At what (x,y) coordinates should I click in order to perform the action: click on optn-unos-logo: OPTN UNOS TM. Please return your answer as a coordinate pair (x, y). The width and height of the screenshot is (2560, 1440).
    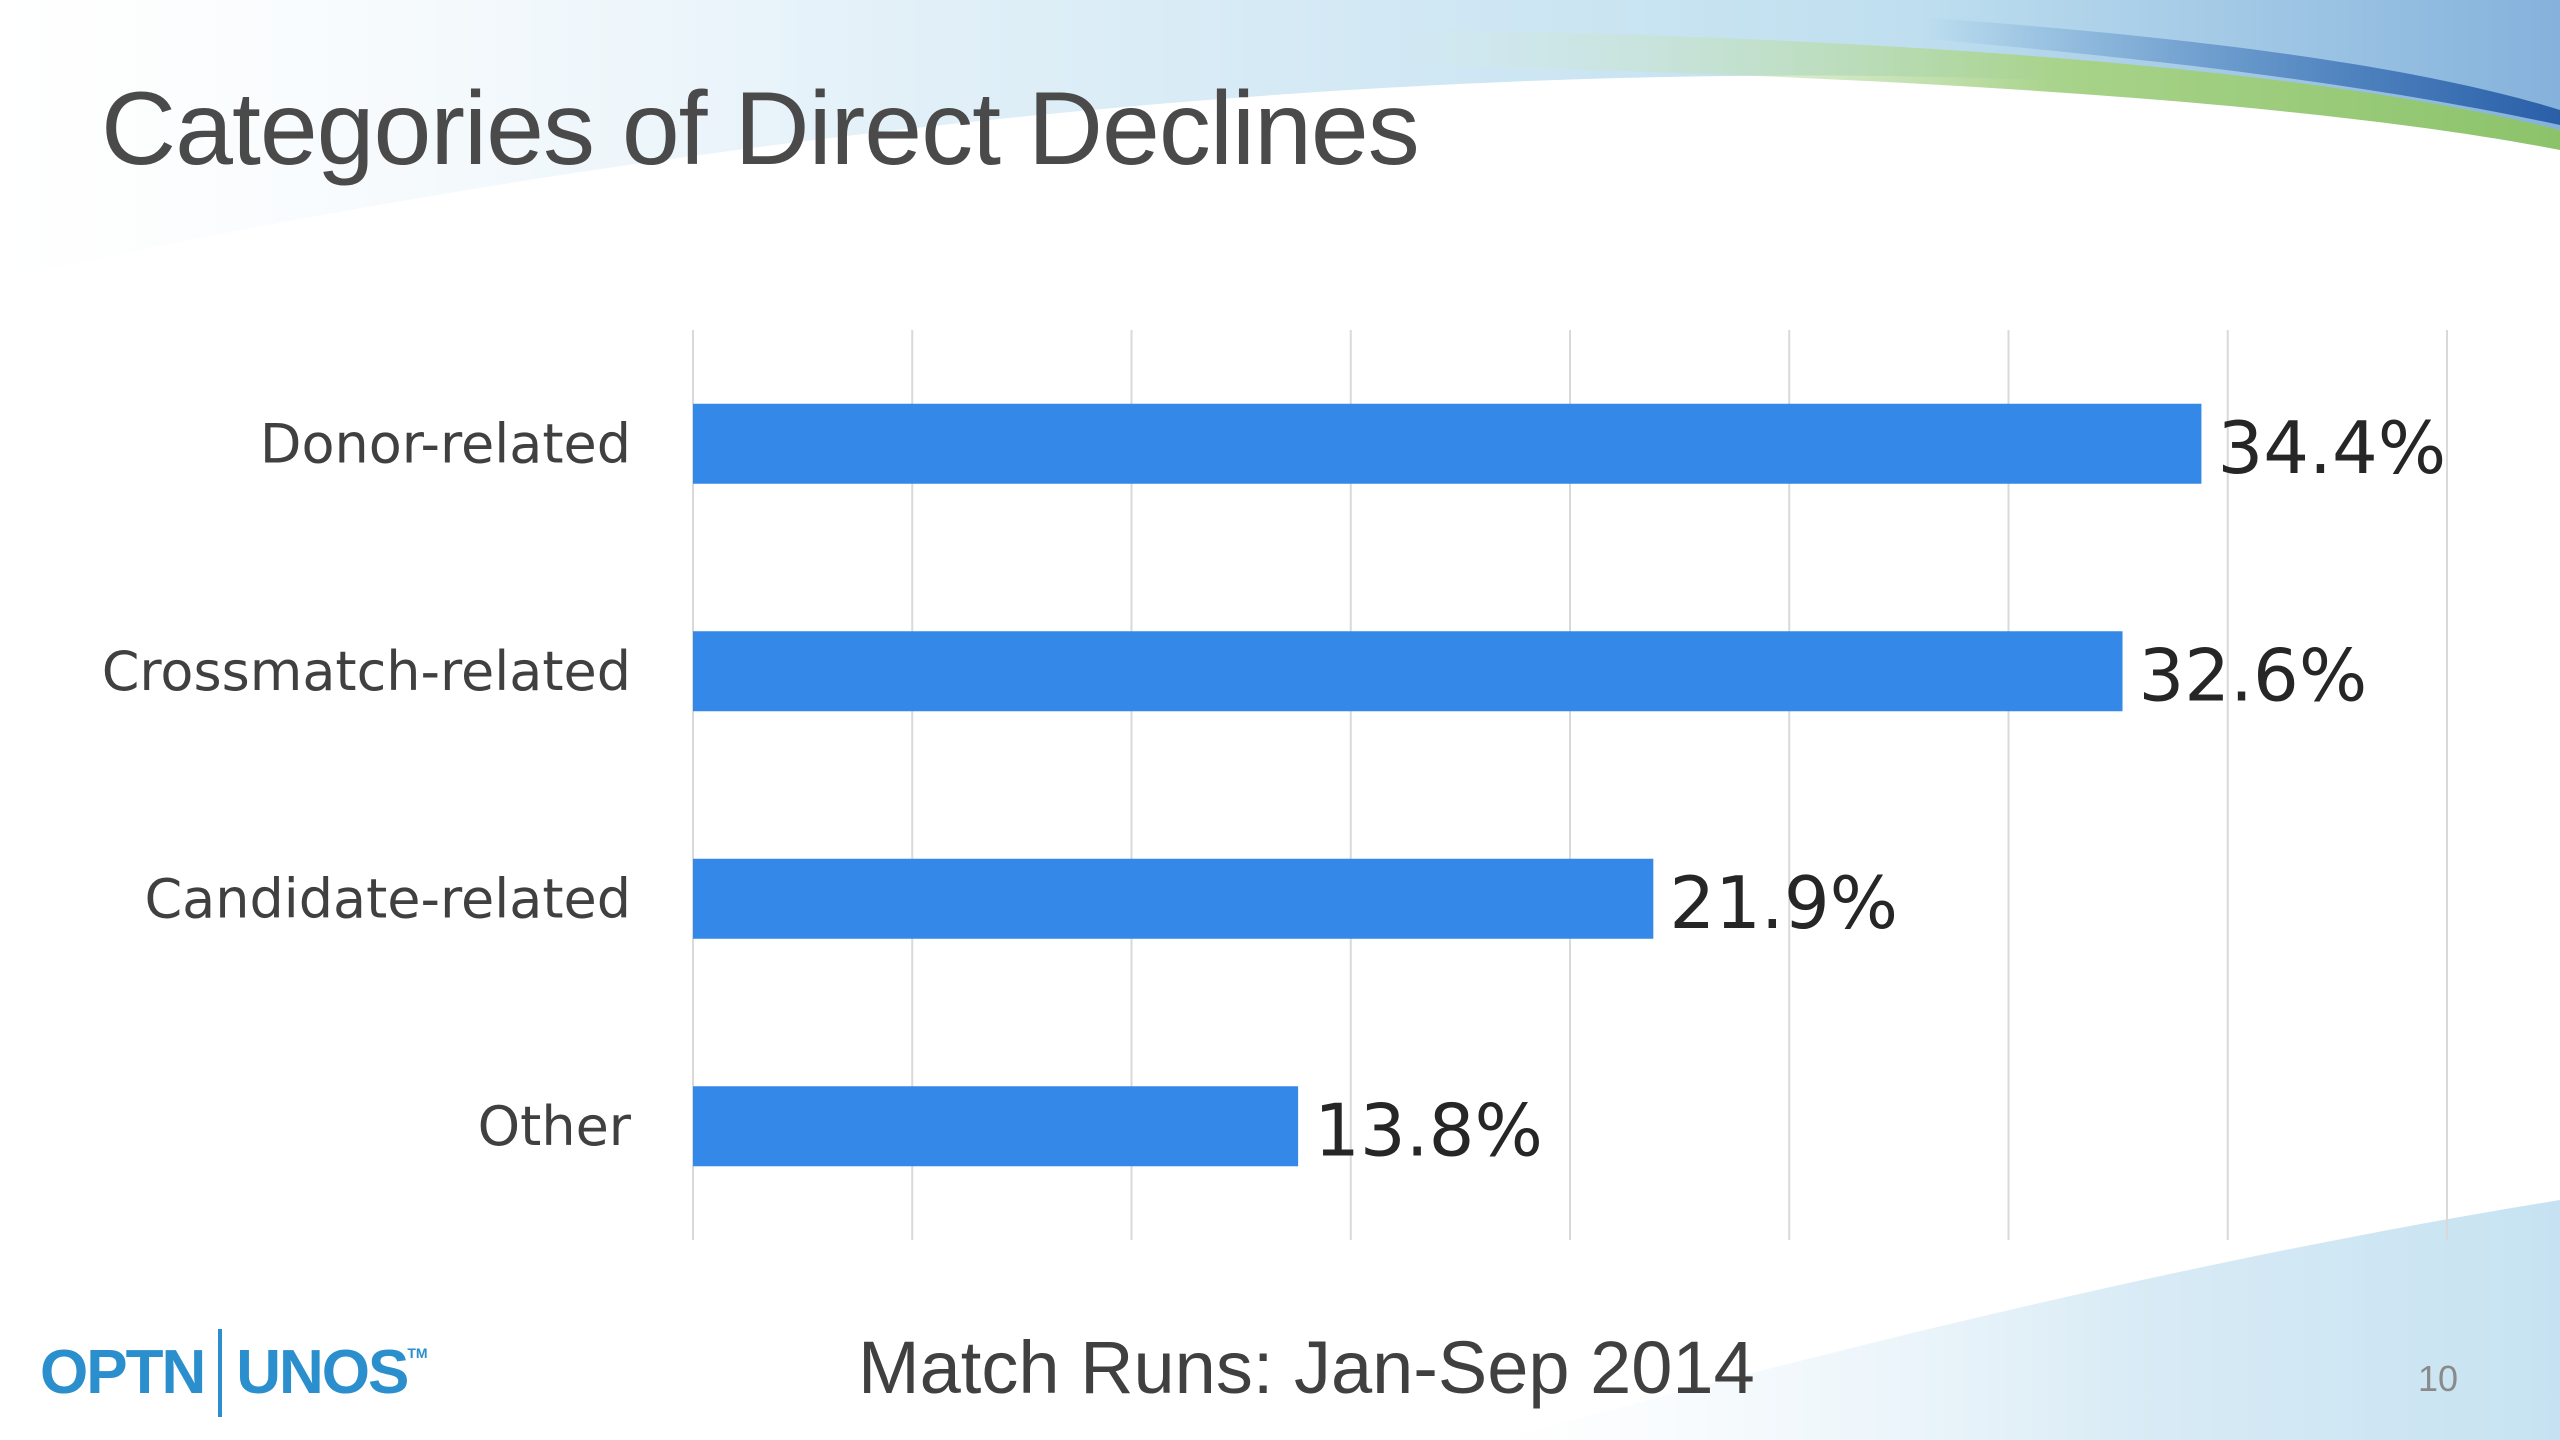
    Looking at the image, I should click on (234, 1372).